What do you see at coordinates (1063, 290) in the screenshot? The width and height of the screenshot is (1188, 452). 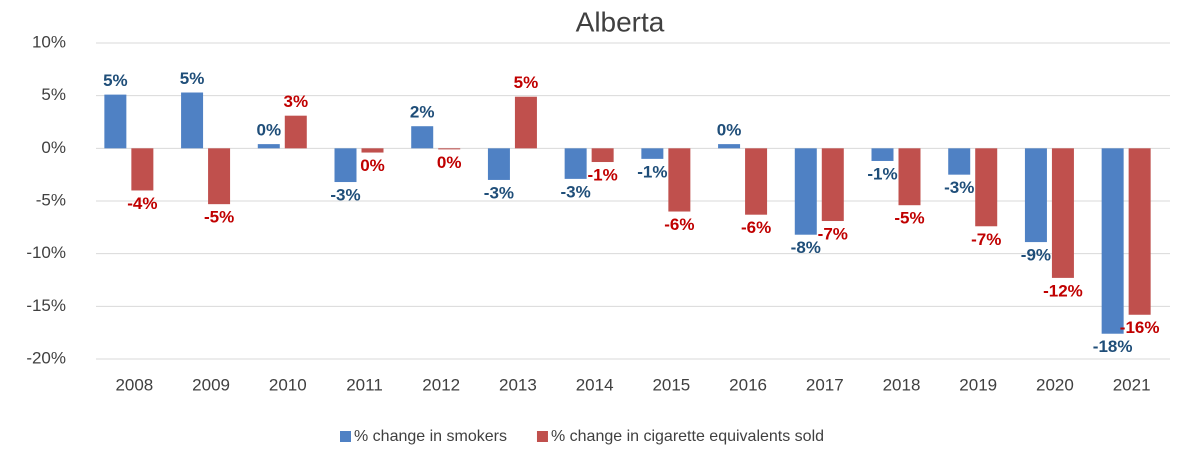 I see `value-label: -12%` at bounding box center [1063, 290].